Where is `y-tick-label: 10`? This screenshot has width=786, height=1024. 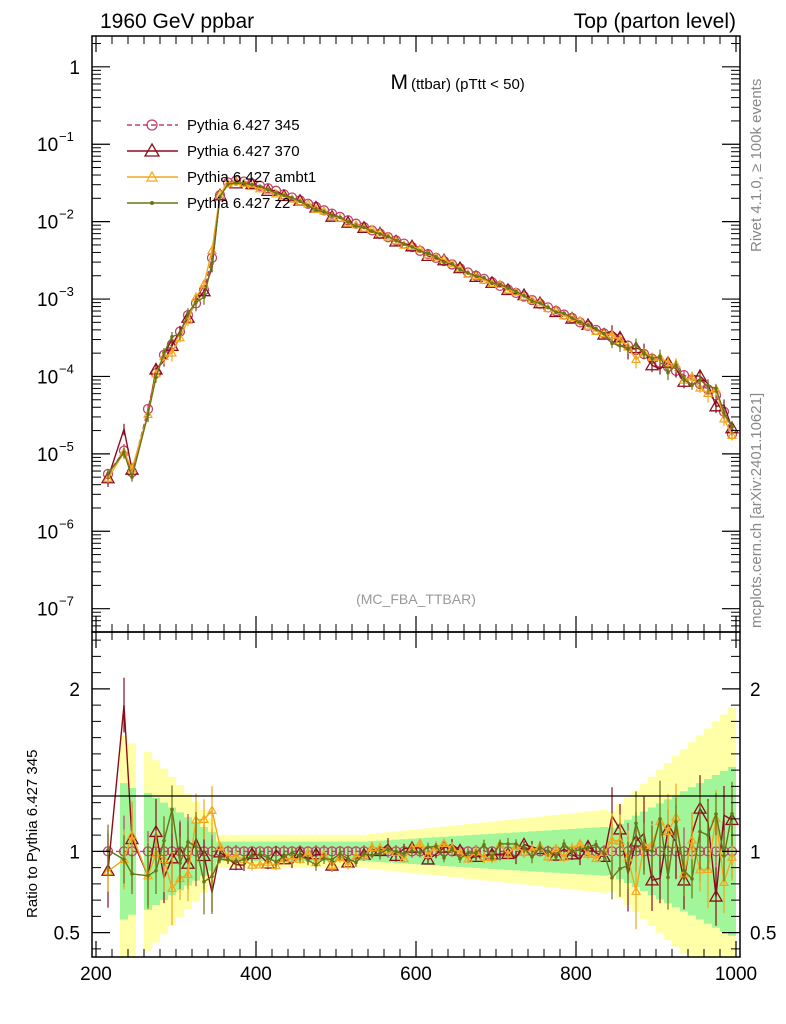
y-tick-label: 10 is located at coordinates (47, 377).